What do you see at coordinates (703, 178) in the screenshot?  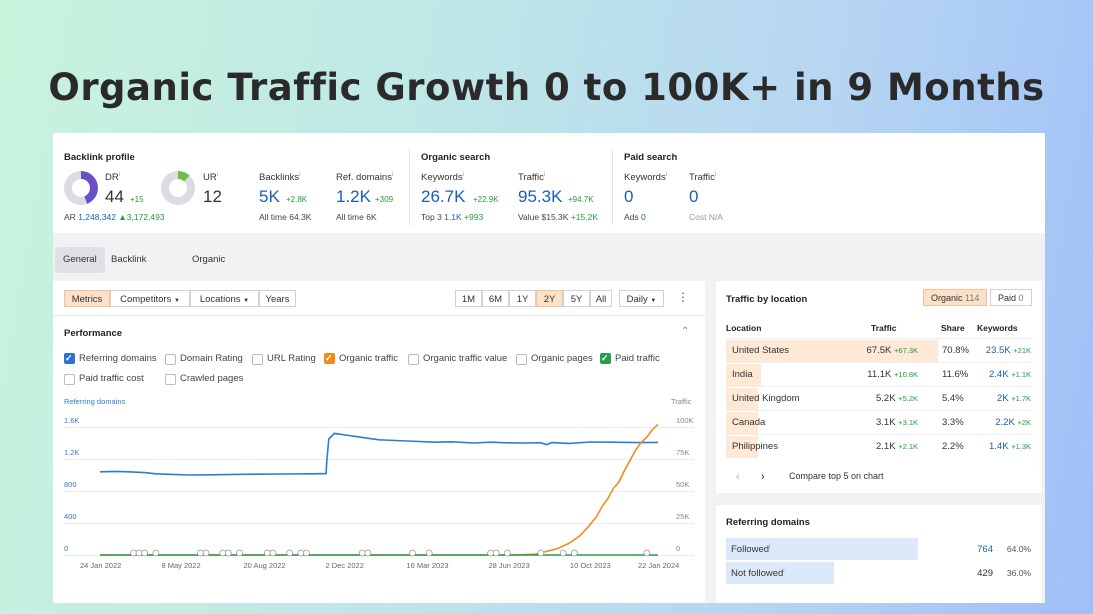 I see `paid-traffic-label: Traffici` at bounding box center [703, 178].